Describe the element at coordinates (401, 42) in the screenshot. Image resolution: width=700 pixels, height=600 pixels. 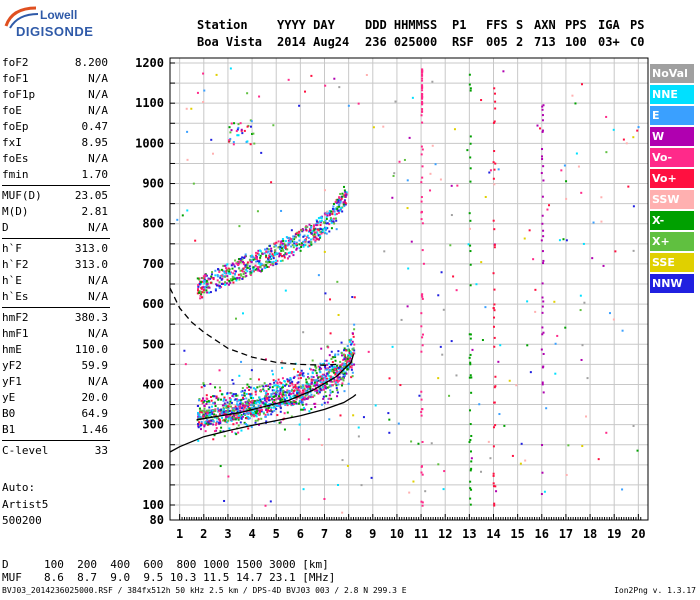
I see `val-dddhhmmss: 236 025000` at that location.